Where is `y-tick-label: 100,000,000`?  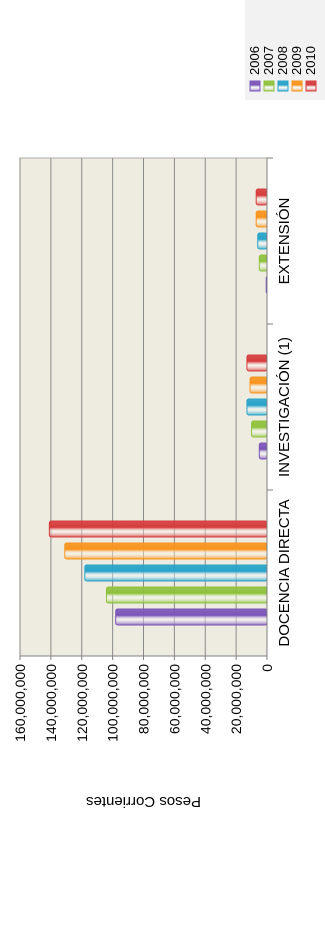 y-tick-label: 100,000,000 is located at coordinates (113, 703).